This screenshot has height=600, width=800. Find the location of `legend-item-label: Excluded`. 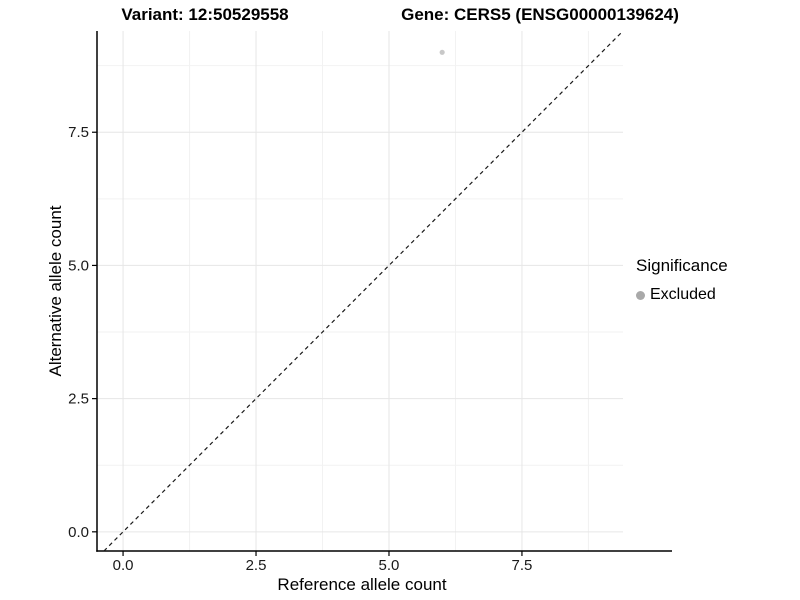

legend-item-label: Excluded is located at coordinates (683, 294).